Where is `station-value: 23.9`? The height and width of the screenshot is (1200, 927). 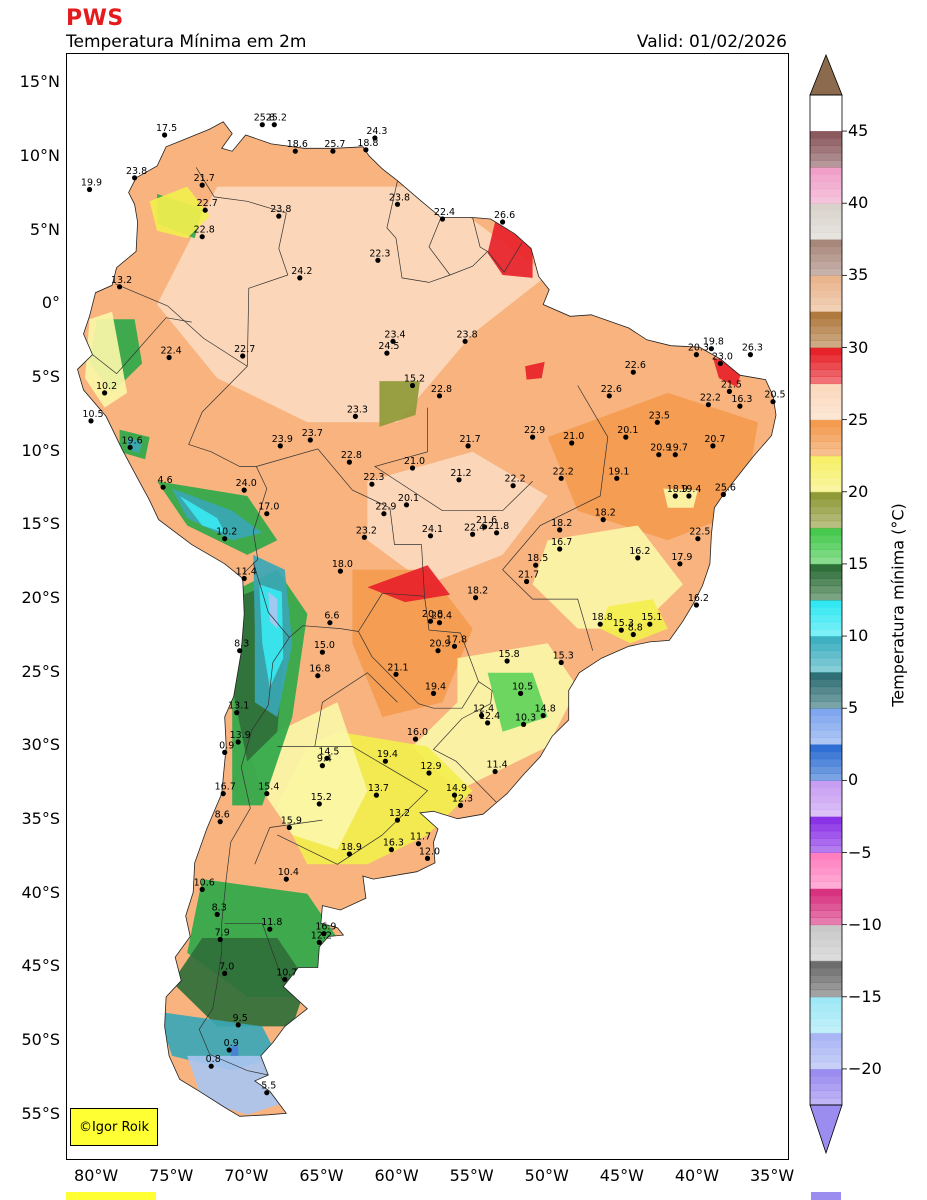 station-value: 23.9 is located at coordinates (282, 439).